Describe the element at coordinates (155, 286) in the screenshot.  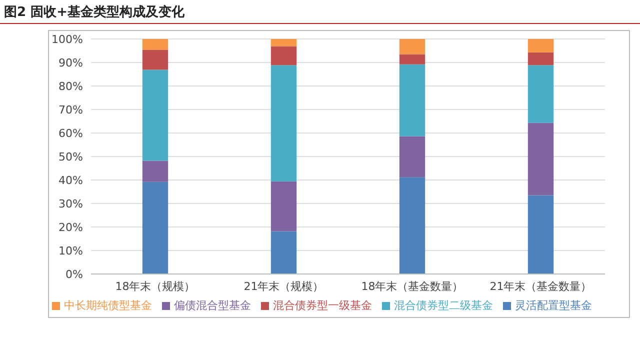
I see `x-tick-label: 18年末（规模）` at that location.